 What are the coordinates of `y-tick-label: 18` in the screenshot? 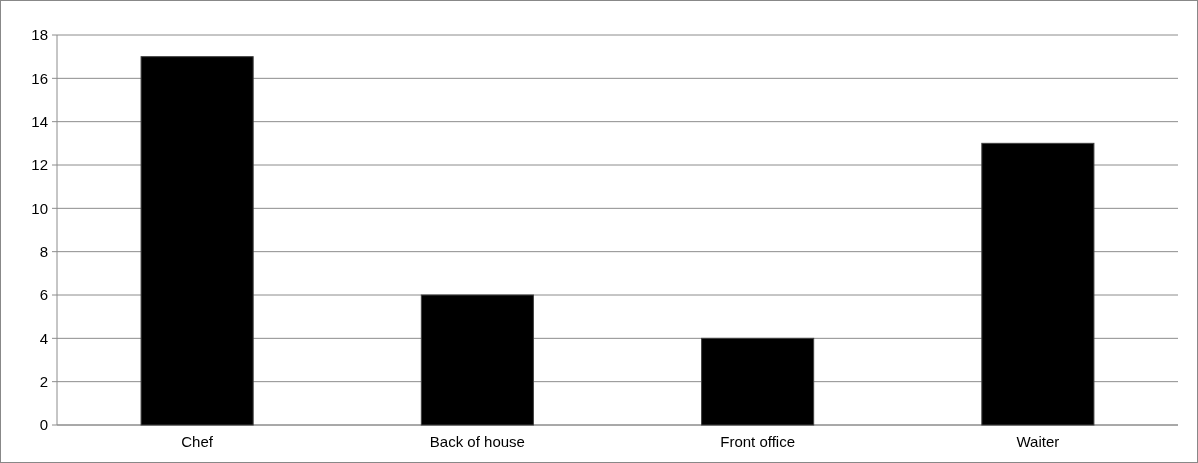 It's located at (39, 35).